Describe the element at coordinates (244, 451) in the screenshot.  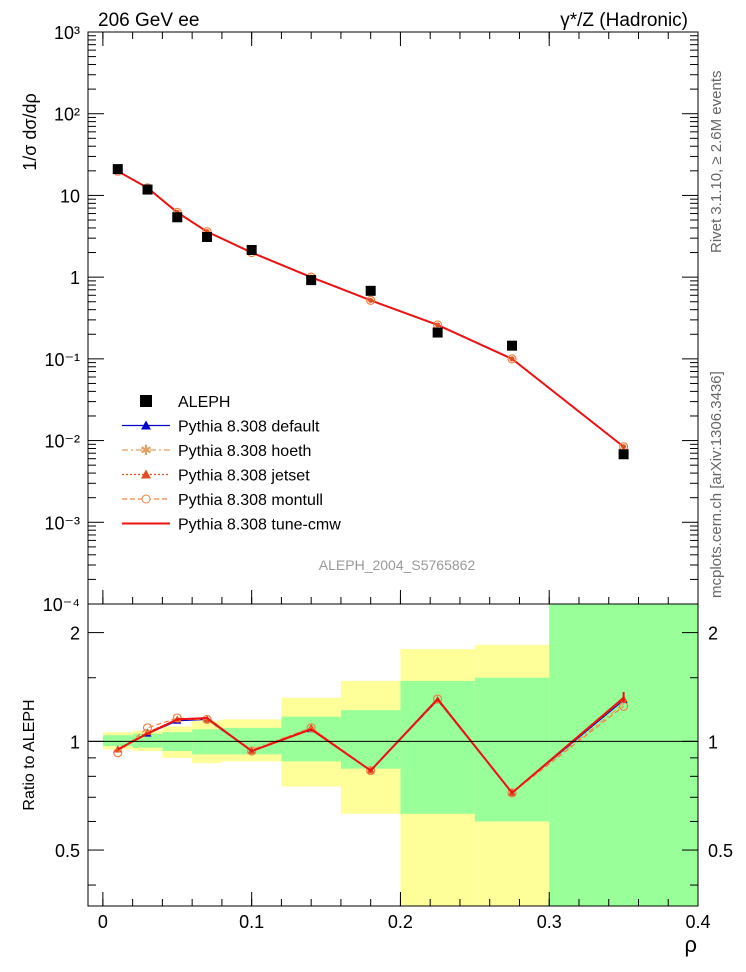
I see `legend-label: Pythia 8.308 hoeth` at that location.